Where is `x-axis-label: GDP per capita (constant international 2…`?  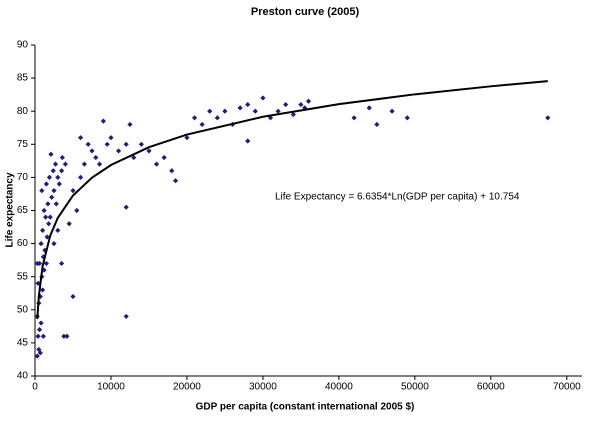 x-axis-label: GDP per capita (constant international 2… is located at coordinates (305, 407).